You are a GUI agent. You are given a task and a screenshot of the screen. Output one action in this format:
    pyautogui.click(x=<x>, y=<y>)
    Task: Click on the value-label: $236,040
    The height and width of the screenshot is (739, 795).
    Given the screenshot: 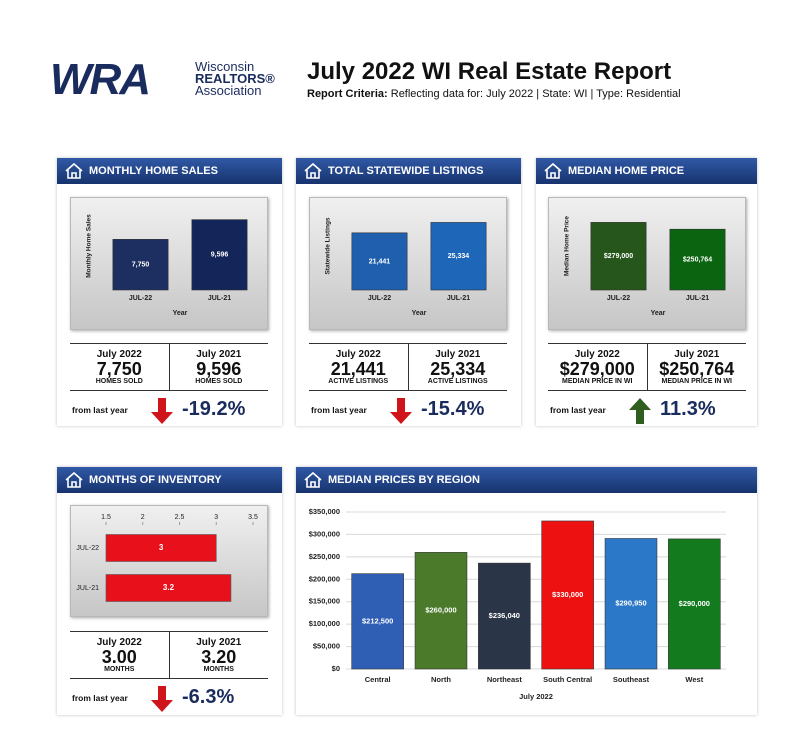 What is the action you would take?
    pyautogui.click(x=504, y=615)
    